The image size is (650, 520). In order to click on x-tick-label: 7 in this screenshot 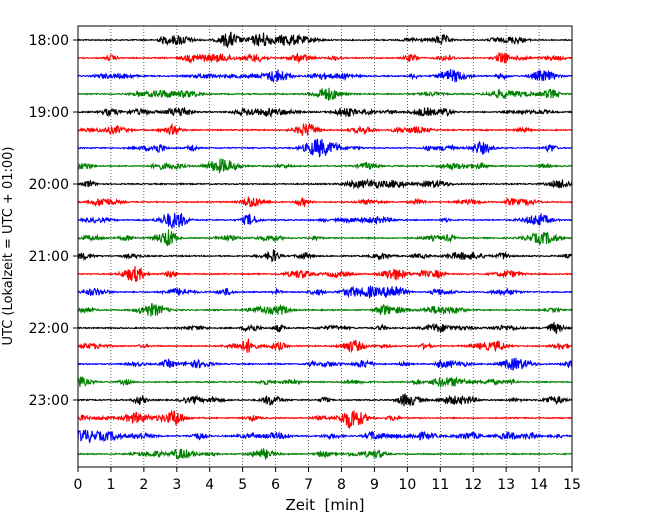, I will do `click(308, 485)`.